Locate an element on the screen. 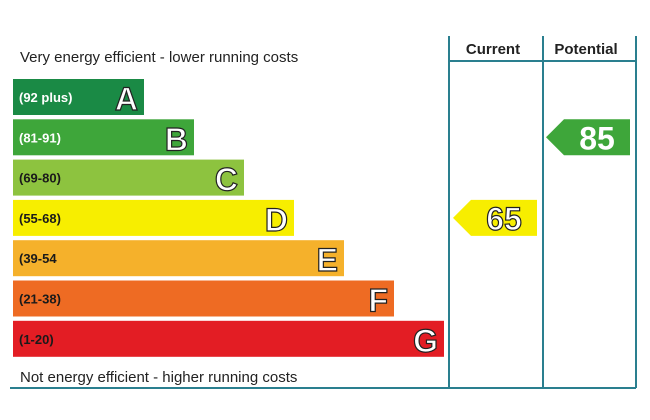  band-bar-c is located at coordinates (128, 177).